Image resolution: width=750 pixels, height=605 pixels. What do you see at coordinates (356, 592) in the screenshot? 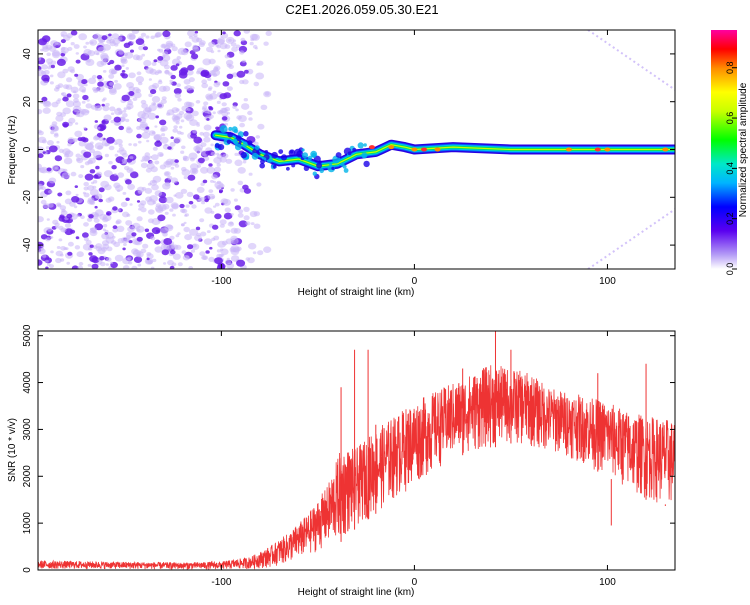
I see `snr-x-label: Height of straight line (km)` at bounding box center [356, 592].